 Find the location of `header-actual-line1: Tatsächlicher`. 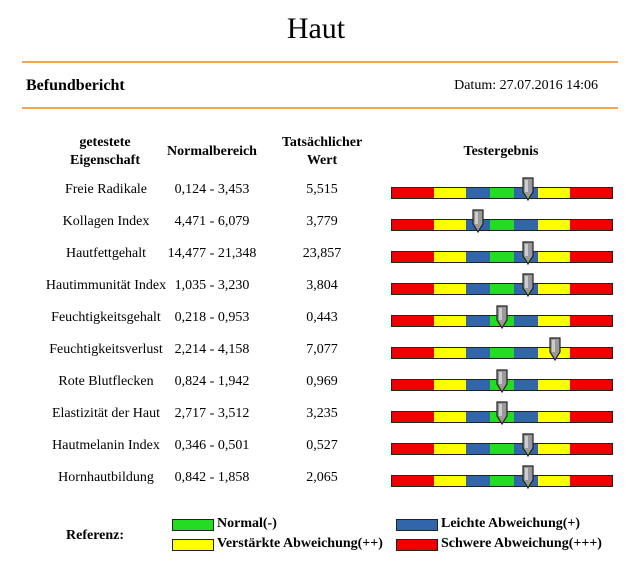

header-actual-line1: Tatsächlicher is located at coordinates (322, 142).